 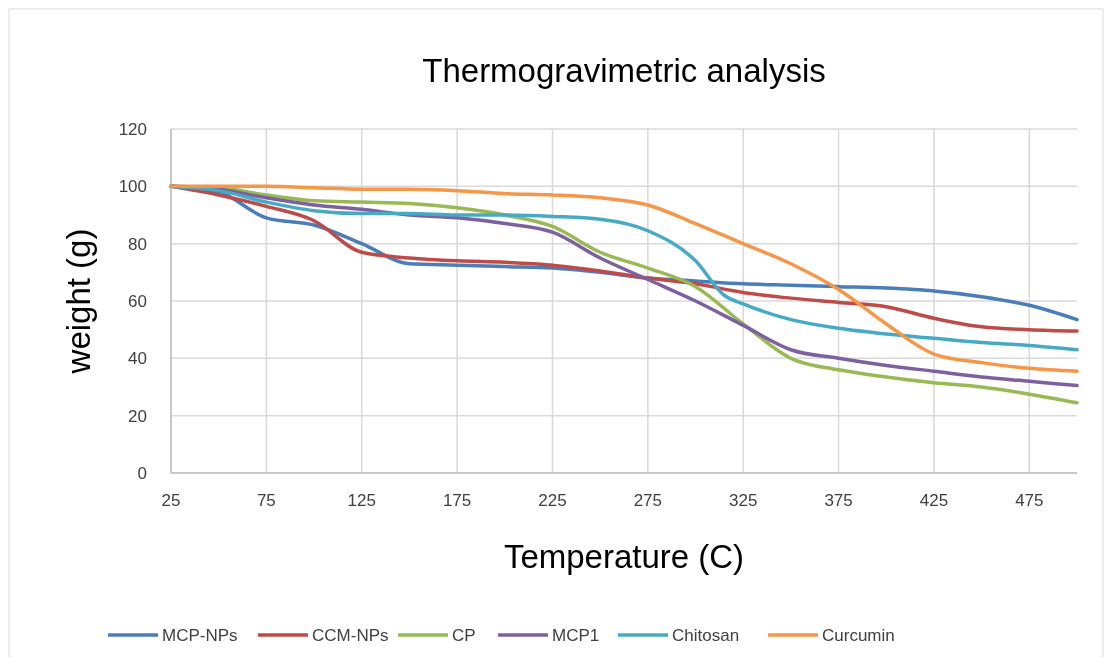 I want to click on x-tick-label: 425, so click(x=934, y=500).